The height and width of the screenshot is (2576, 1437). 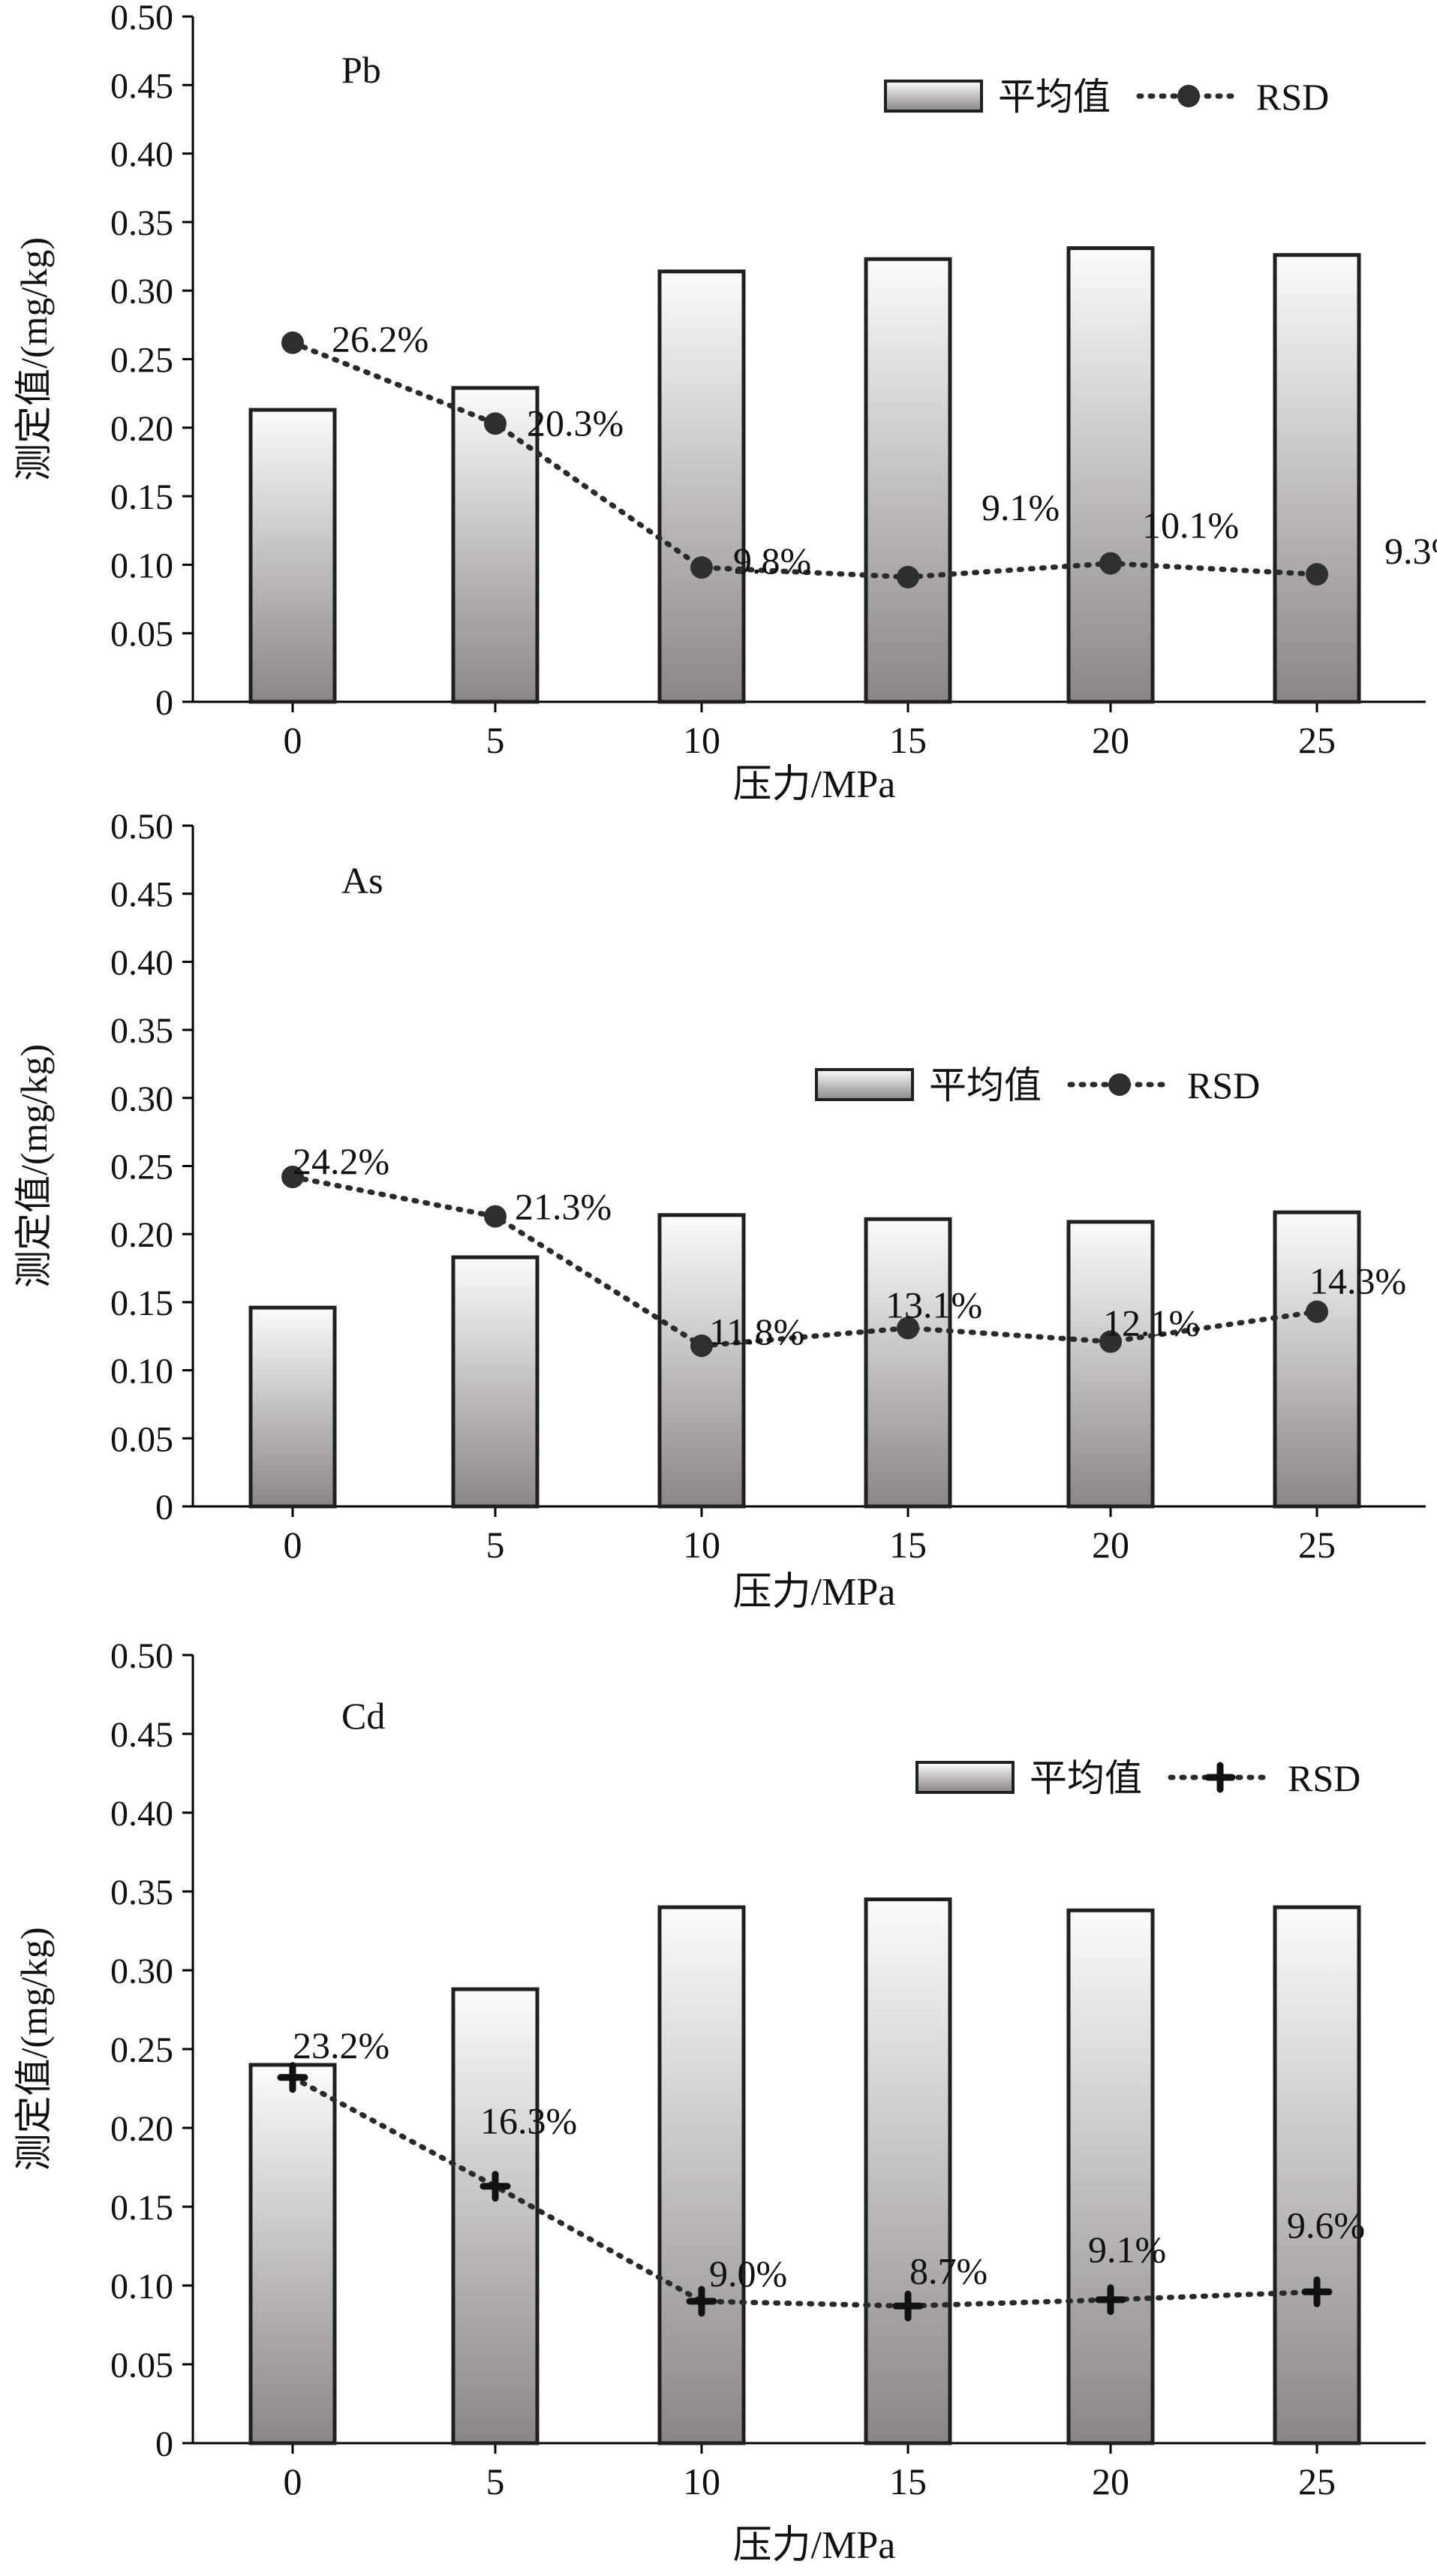 What do you see at coordinates (1151, 1323) in the screenshot?
I see `rsd-data-label: 12.1%` at bounding box center [1151, 1323].